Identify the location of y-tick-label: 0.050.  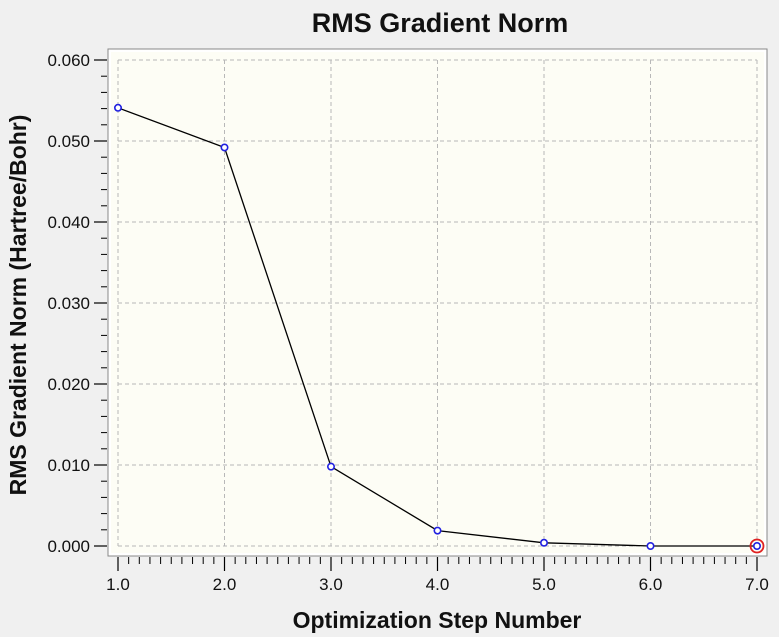
(68, 141).